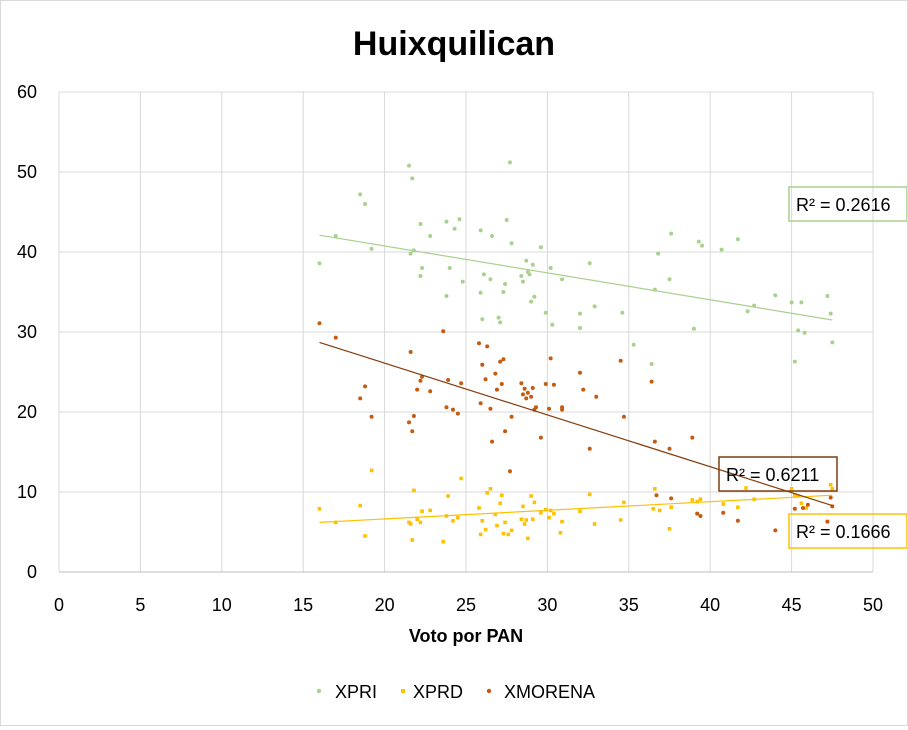 The image size is (908, 730). What do you see at coordinates (710, 605) in the screenshot?
I see `x-tick-label: 40` at bounding box center [710, 605].